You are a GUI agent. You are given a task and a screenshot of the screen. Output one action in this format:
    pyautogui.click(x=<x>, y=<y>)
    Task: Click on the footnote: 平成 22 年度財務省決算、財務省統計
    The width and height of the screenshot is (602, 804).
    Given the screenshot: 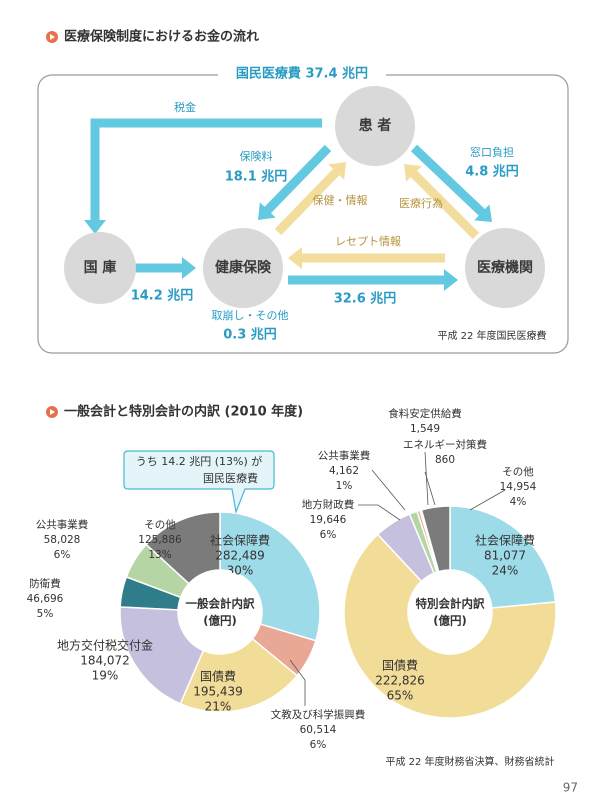 What is the action you would take?
    pyautogui.click(x=469, y=761)
    